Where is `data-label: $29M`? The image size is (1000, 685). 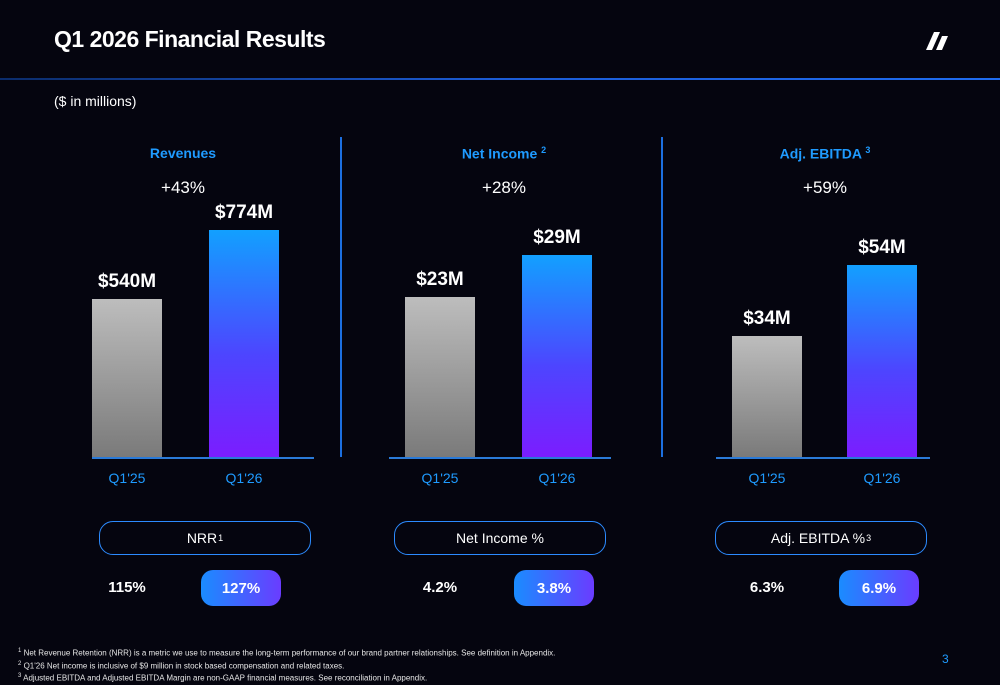
data-label: $29M is located at coordinates (557, 237).